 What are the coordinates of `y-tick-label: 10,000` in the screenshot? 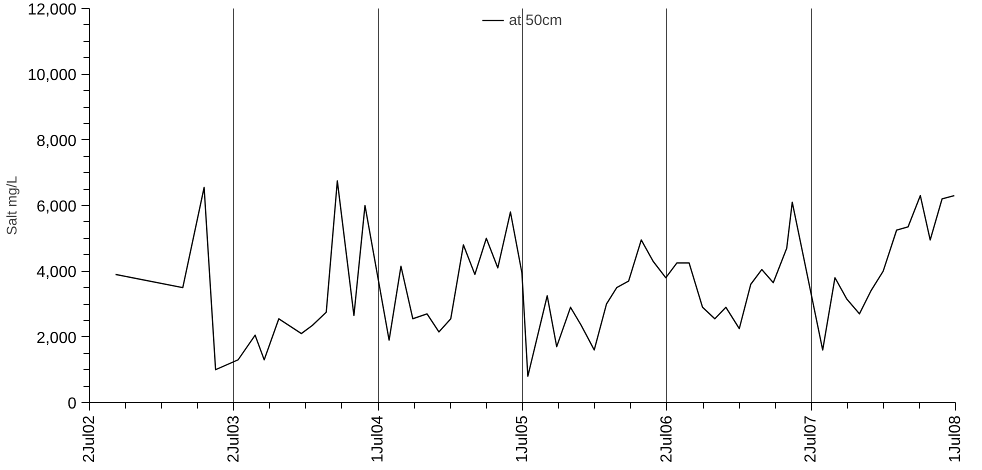 It's located at (52, 75).